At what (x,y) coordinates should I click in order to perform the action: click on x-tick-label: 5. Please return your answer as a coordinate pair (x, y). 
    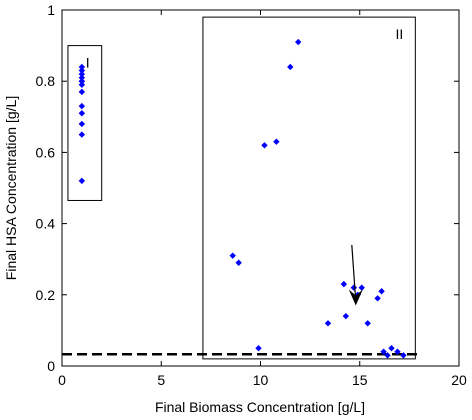
    Looking at the image, I should click on (161, 380).